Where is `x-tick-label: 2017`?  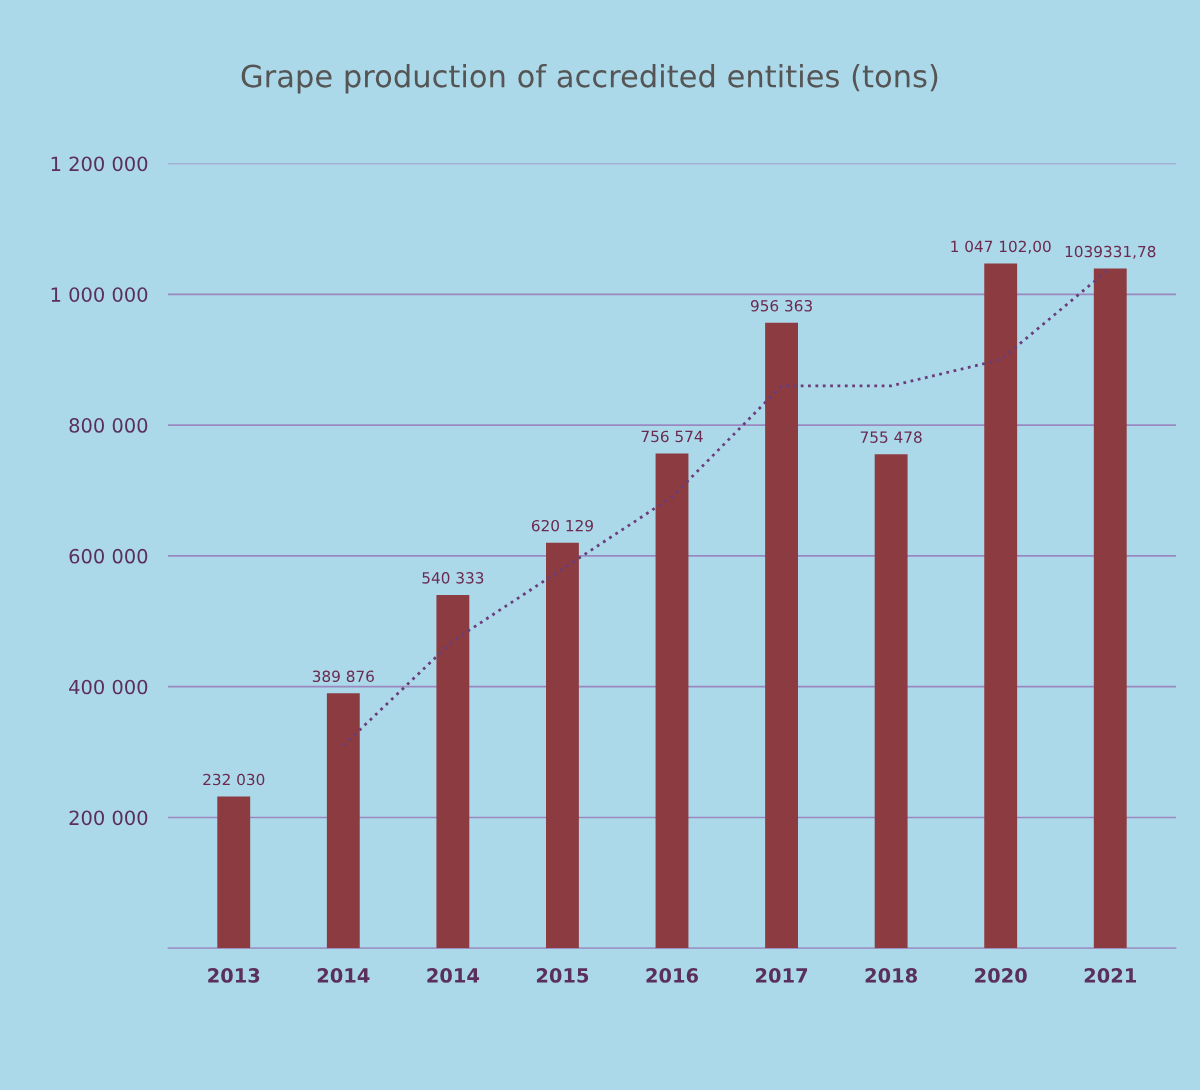
x-tick-label: 2017 is located at coordinates (782, 975).